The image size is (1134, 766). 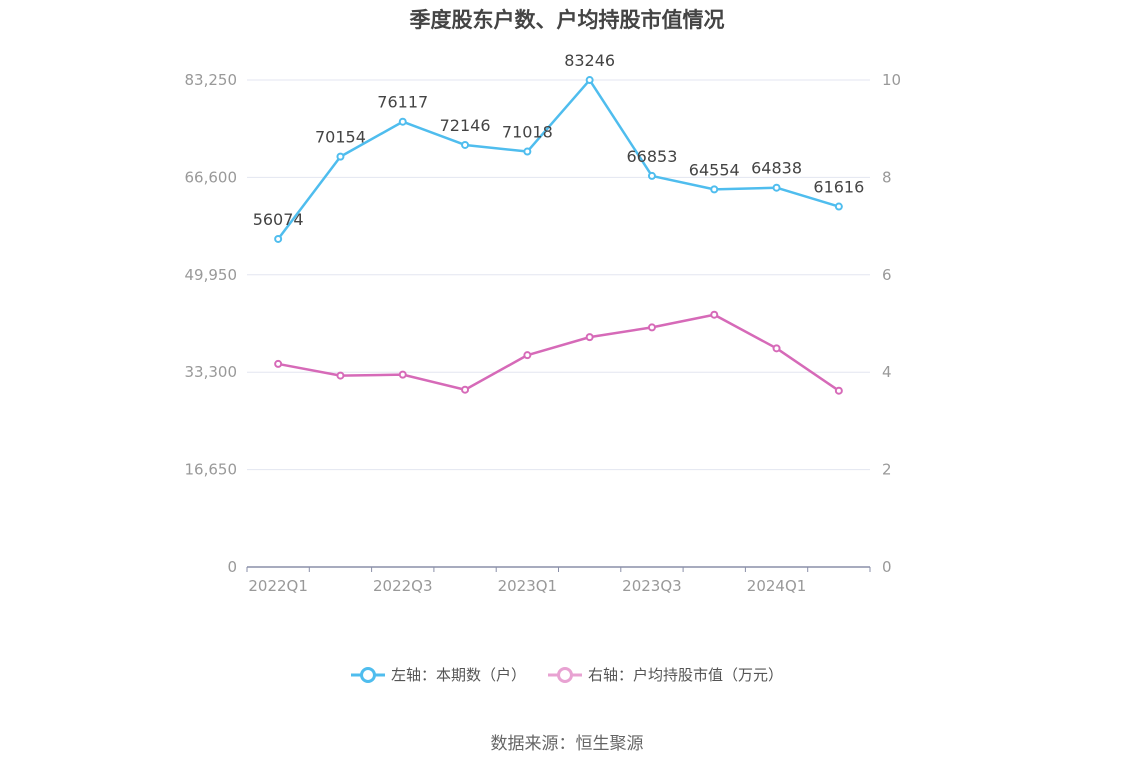 I want to click on legend-item-left-axis: 左轴：本期数（户）, so click(x=438, y=674).